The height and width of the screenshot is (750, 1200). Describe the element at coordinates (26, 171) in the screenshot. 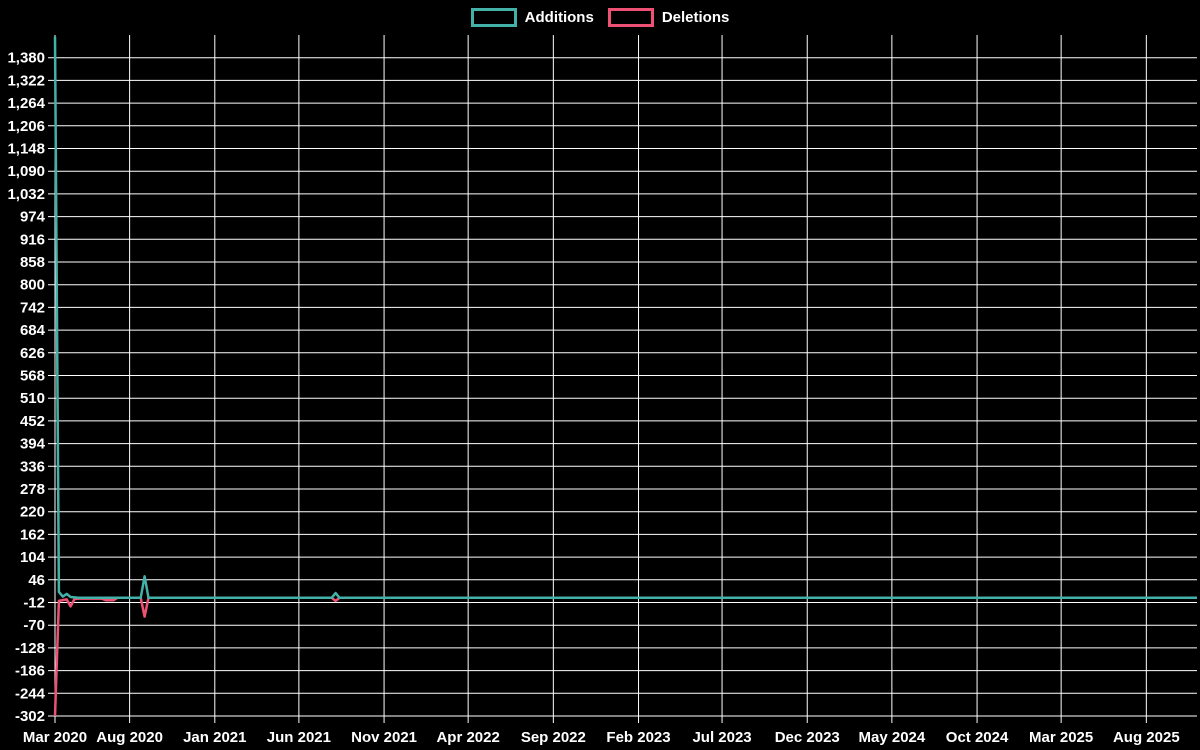

I see `y-axis-tick-label: 1,090` at that location.